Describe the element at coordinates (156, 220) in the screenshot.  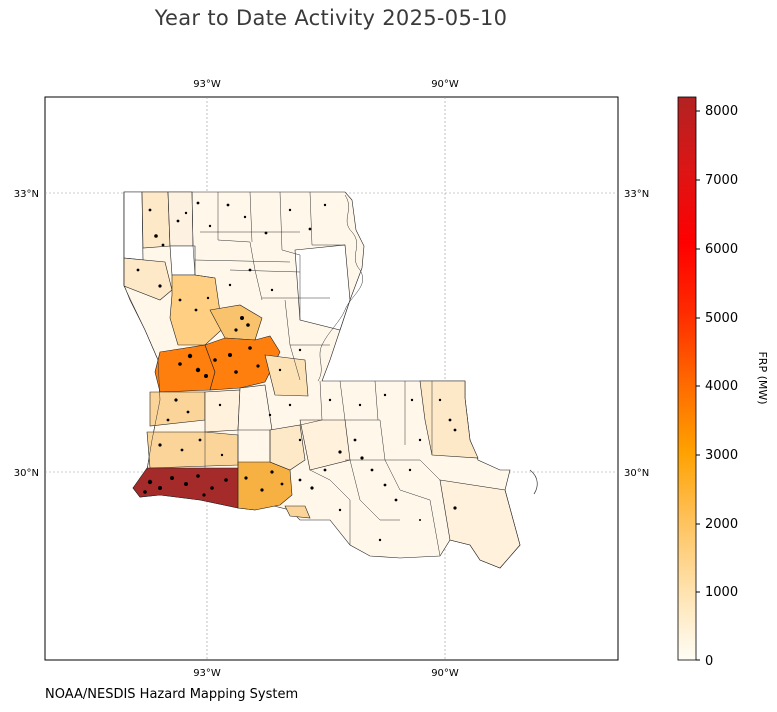
I see `parish-bossier` at that location.